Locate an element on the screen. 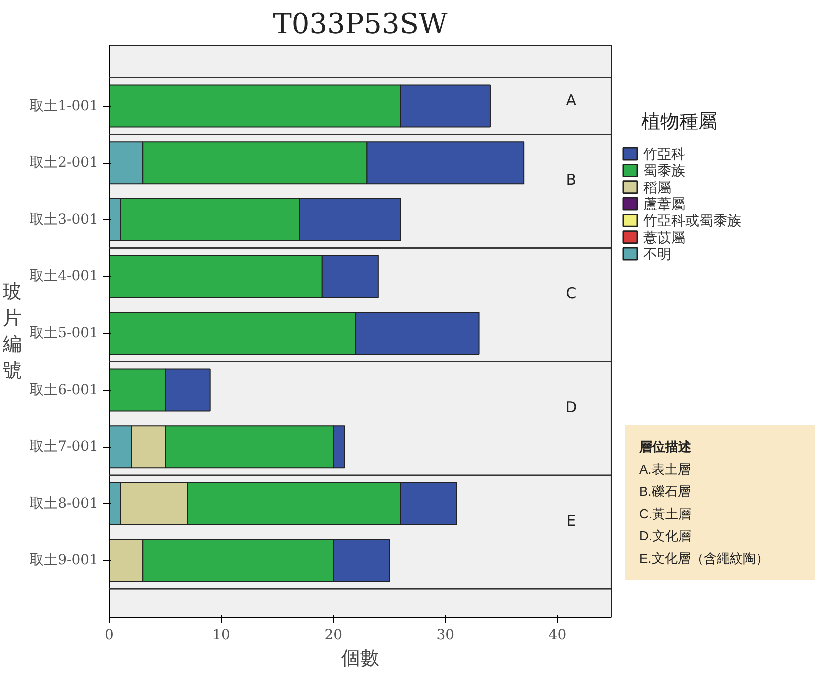  y-tick-label: 取土1-001 is located at coordinates (64, 106).